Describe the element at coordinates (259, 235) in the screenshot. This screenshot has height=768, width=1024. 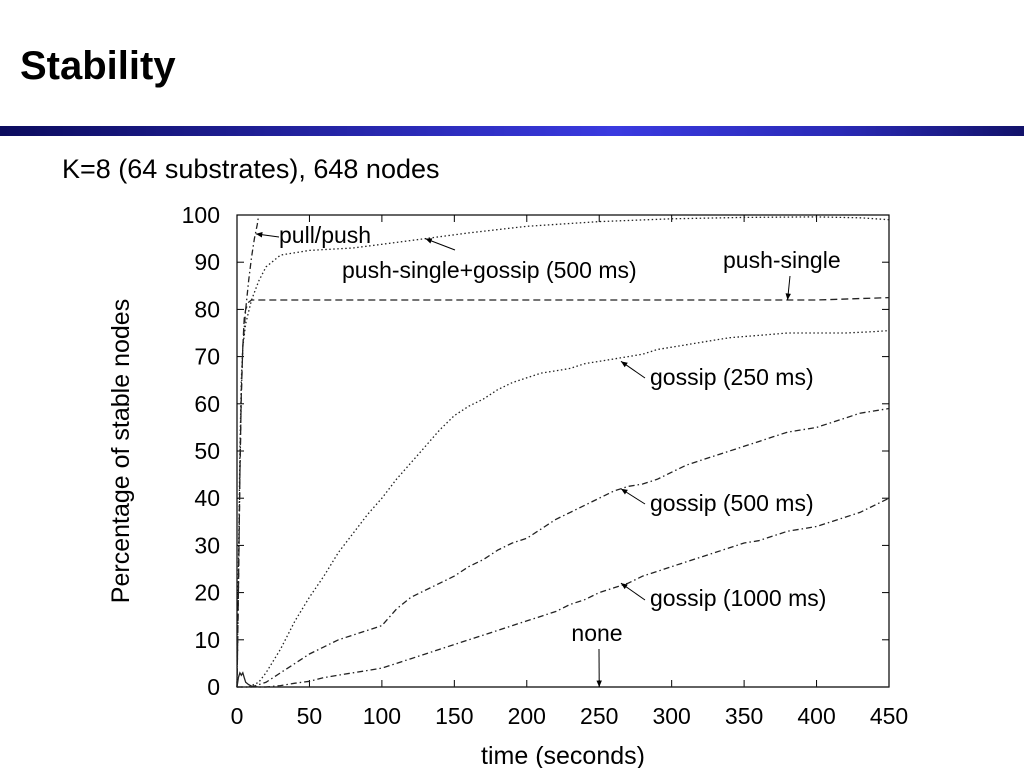
I see `annotation-arrowhead-pull-push` at that location.